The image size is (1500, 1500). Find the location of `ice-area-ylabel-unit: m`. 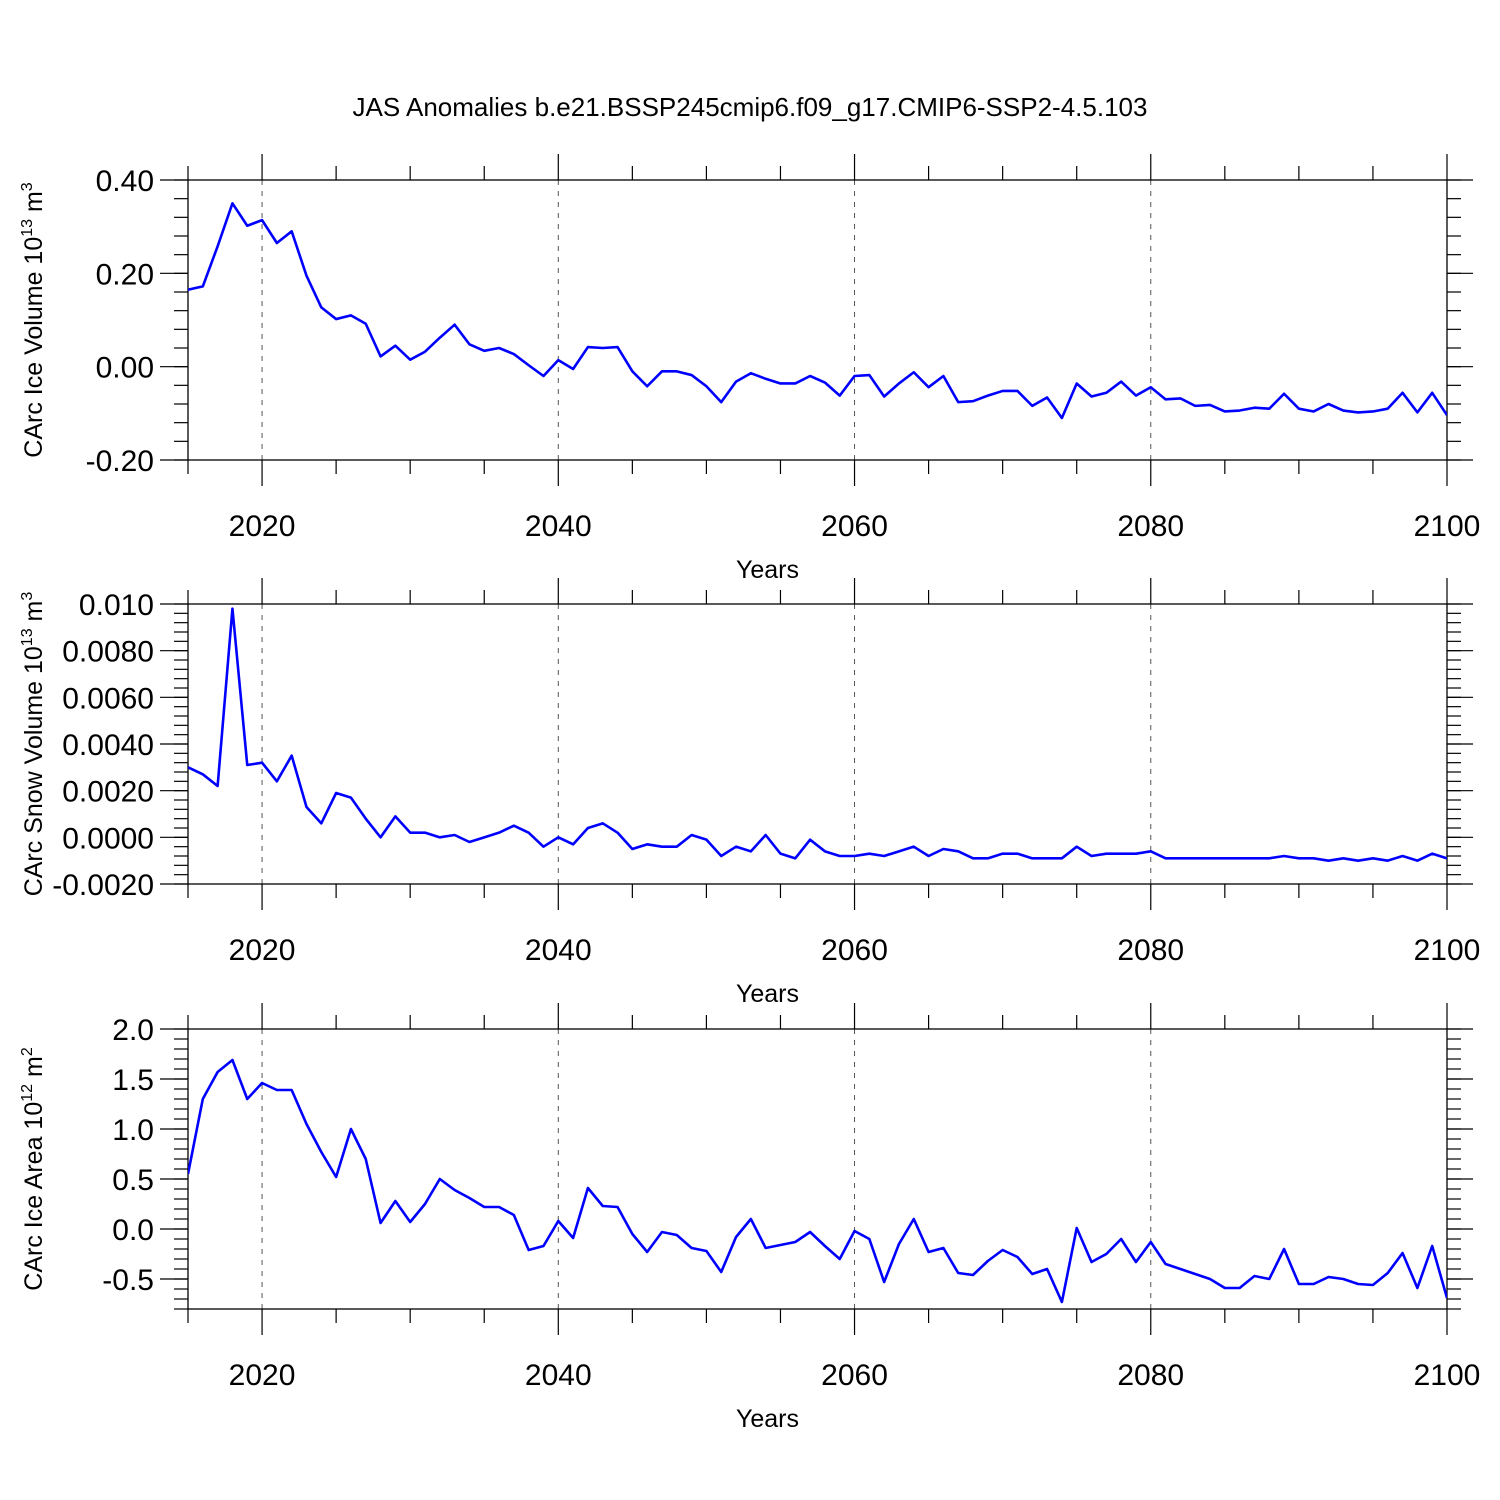

ice-area-ylabel-unit: m is located at coordinates (34, 1070).